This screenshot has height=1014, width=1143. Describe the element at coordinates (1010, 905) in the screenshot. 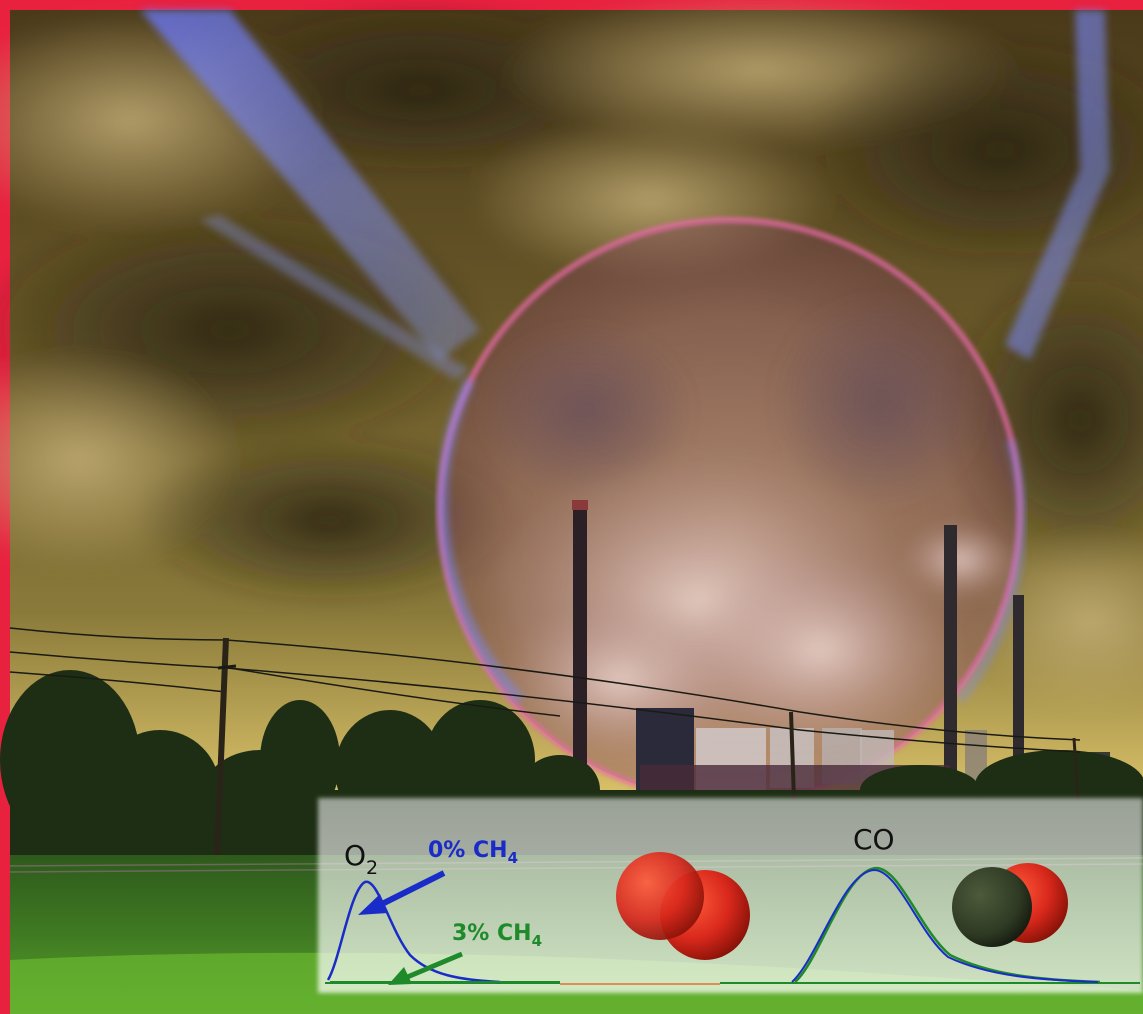

I see `co-molecule` at that location.